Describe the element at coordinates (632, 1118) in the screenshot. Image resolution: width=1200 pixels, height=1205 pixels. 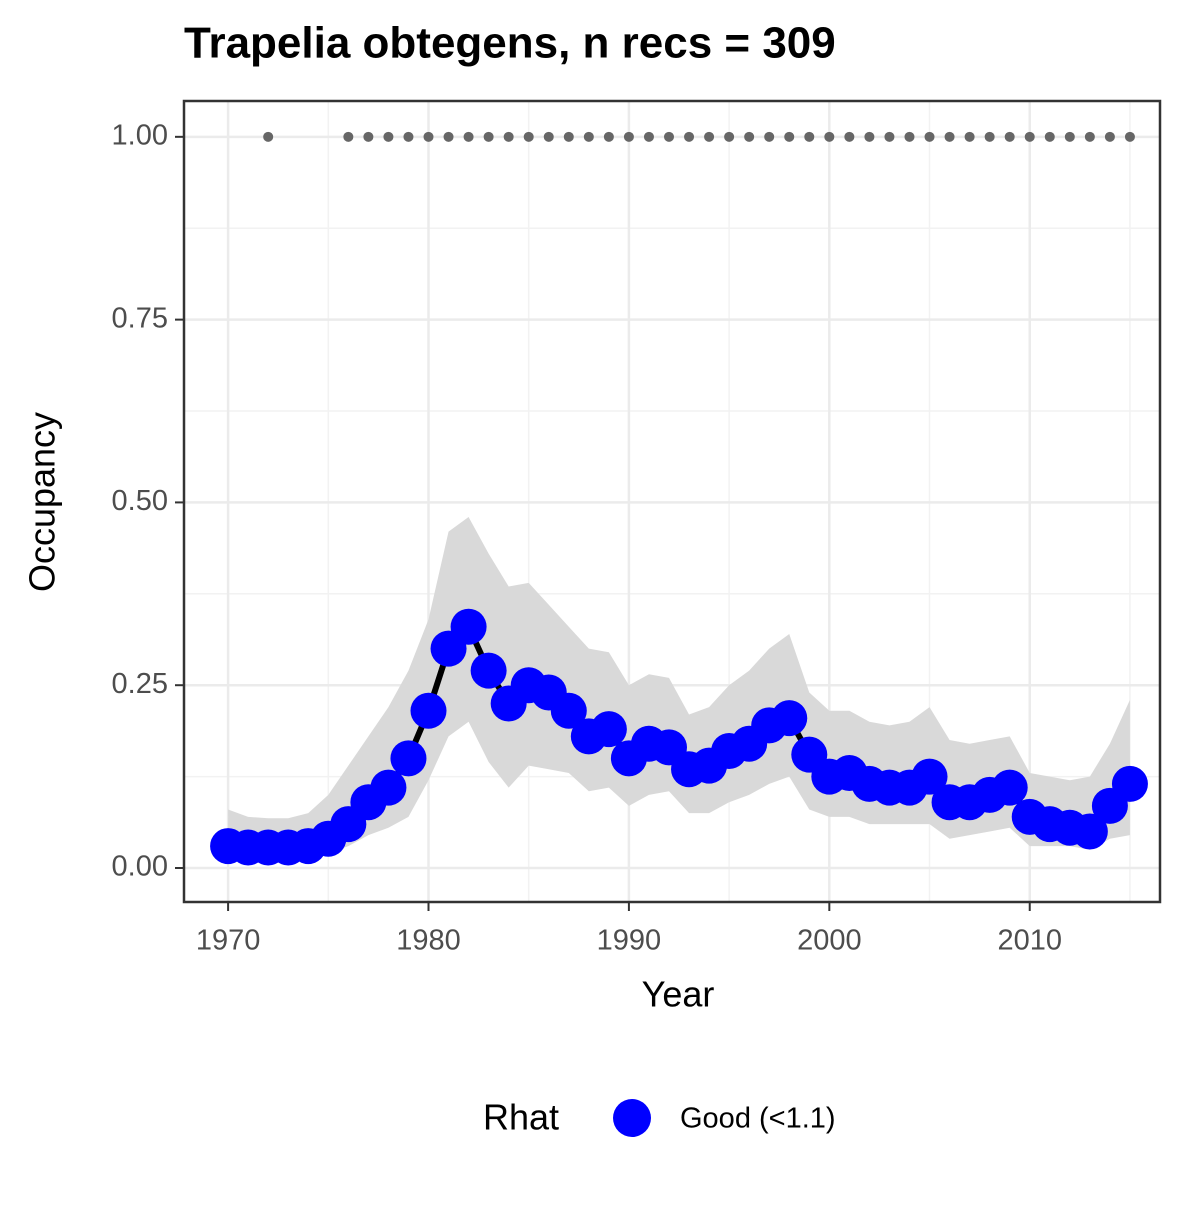
I see `legend-marker` at that location.